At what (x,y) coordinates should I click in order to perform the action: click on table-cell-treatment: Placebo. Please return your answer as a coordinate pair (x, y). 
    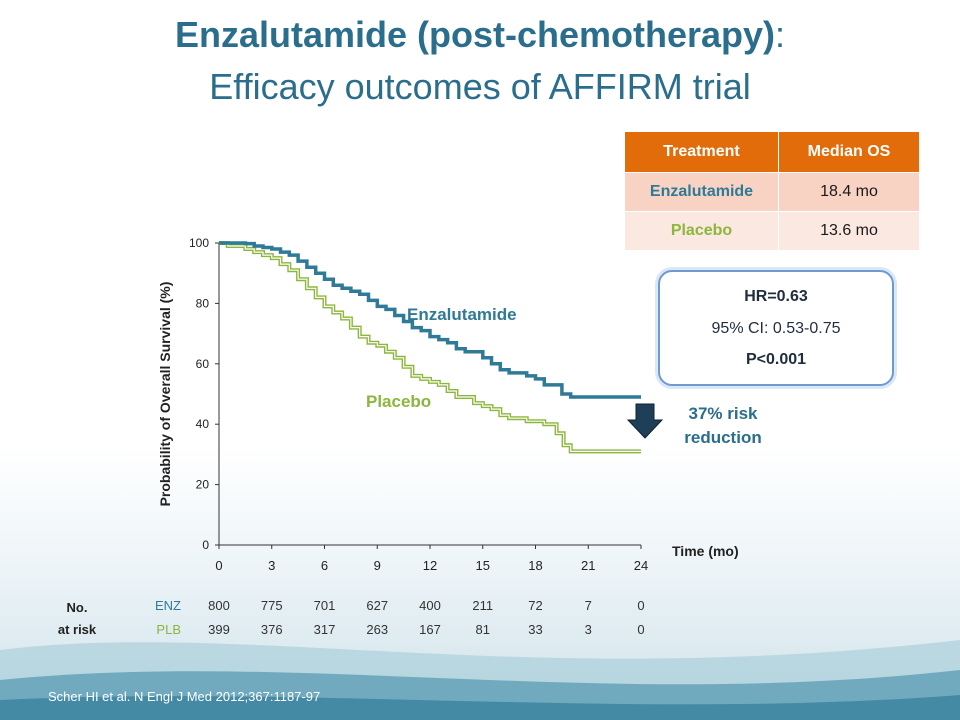
    Looking at the image, I should click on (702, 230).